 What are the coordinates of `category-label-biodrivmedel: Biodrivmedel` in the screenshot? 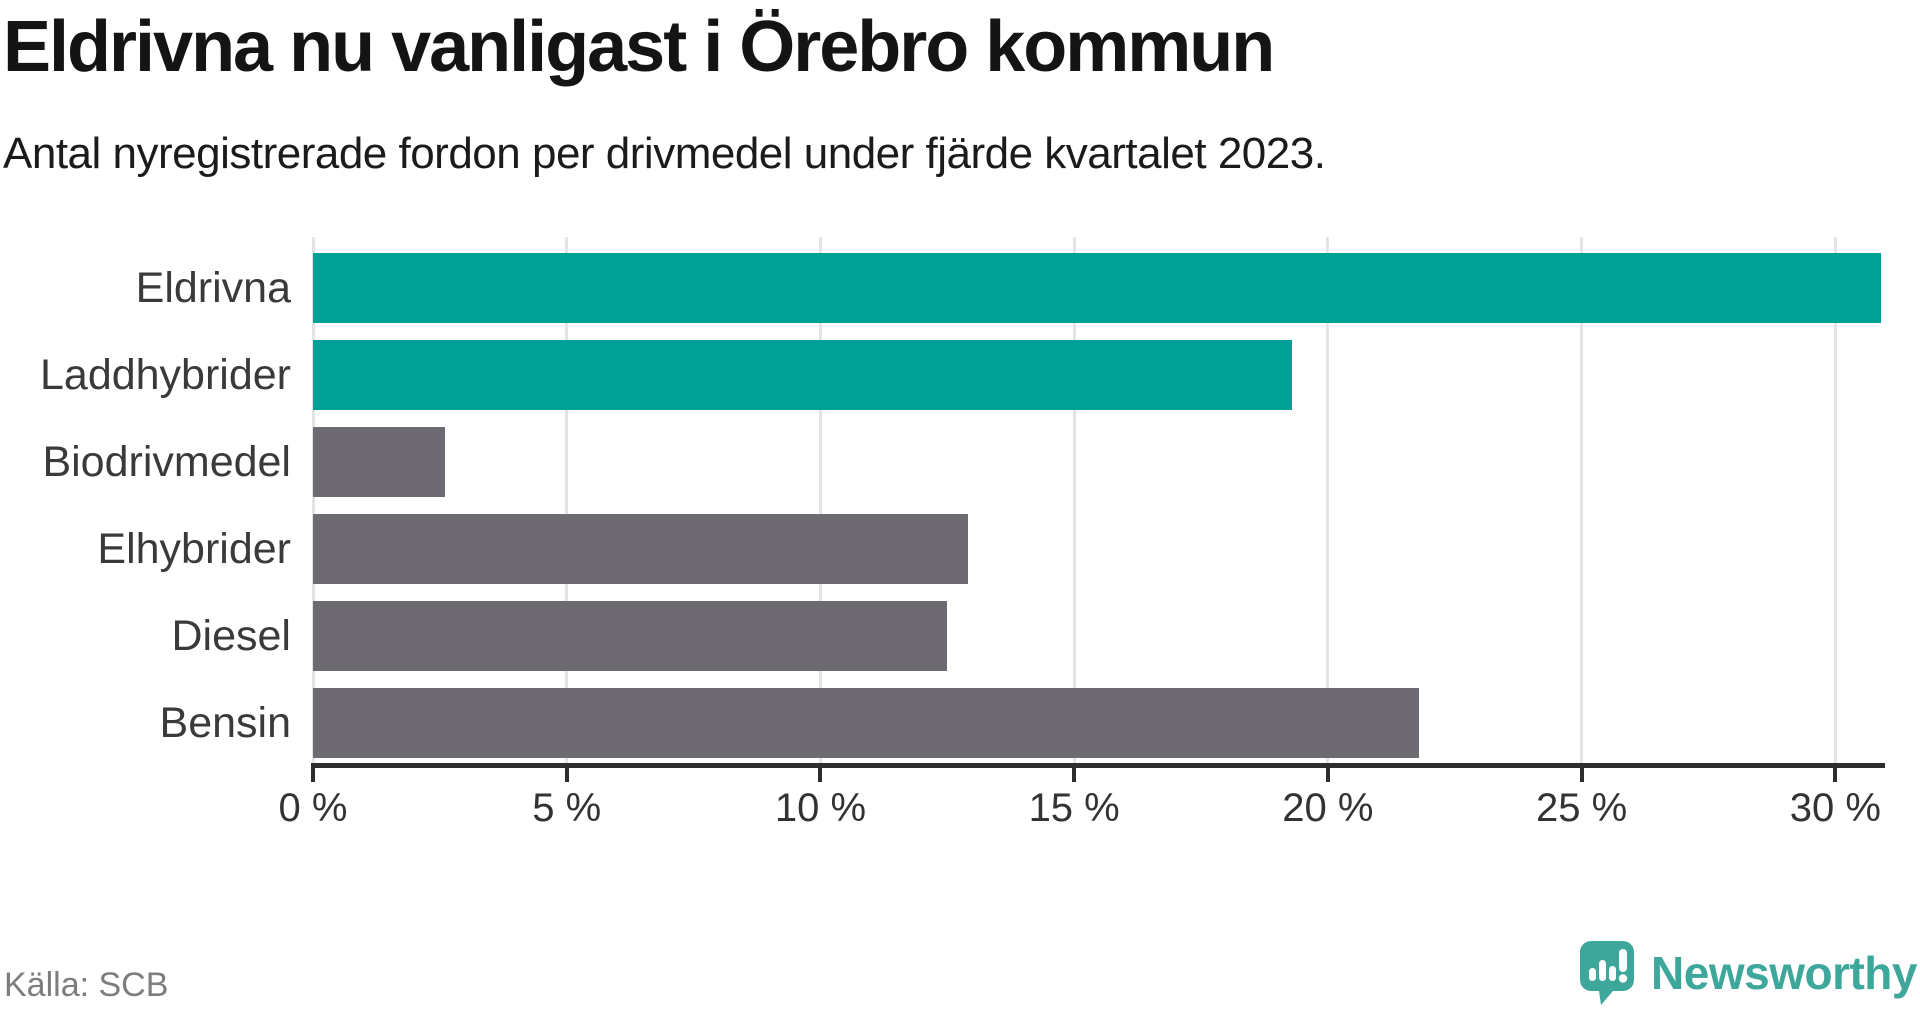 It's located at (166, 461).